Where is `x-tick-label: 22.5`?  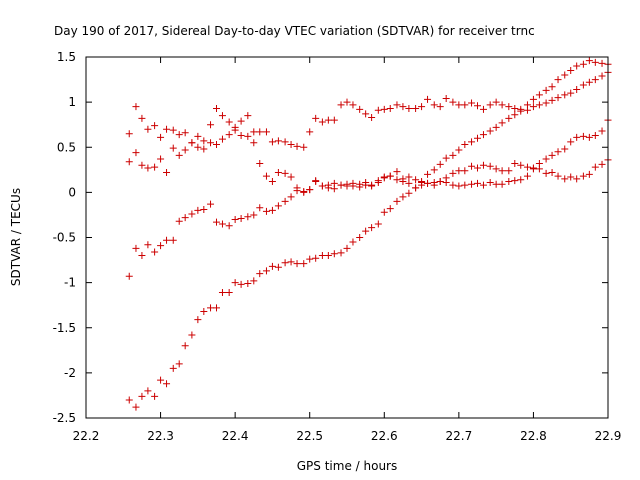
x-tick-label: 22.5 is located at coordinates (309, 436).